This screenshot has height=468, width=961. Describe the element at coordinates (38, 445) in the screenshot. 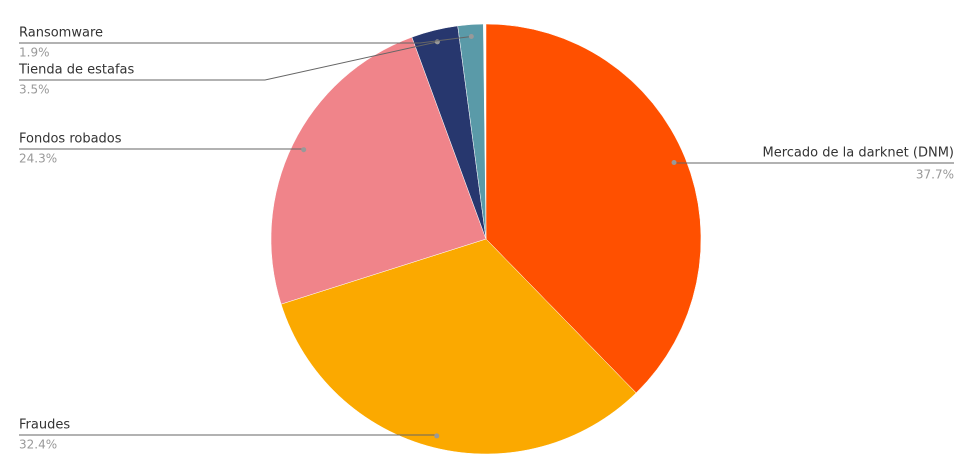

I see `slice-value: 32.4%` at that location.